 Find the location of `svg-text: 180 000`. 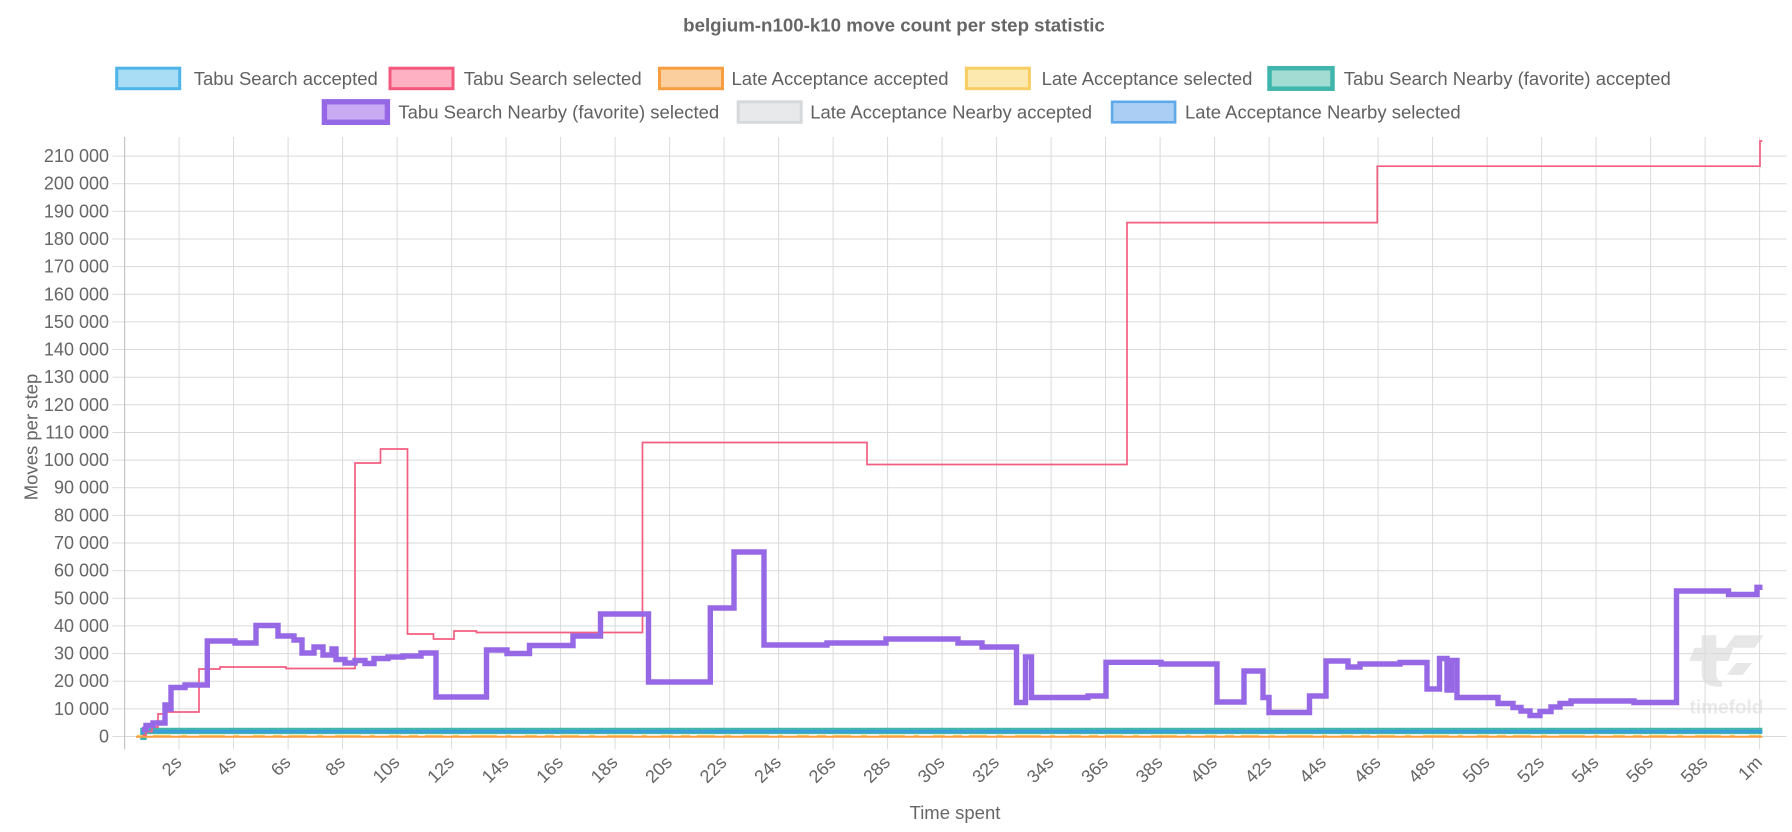

svg-text: 180 000 is located at coordinates (76, 239).